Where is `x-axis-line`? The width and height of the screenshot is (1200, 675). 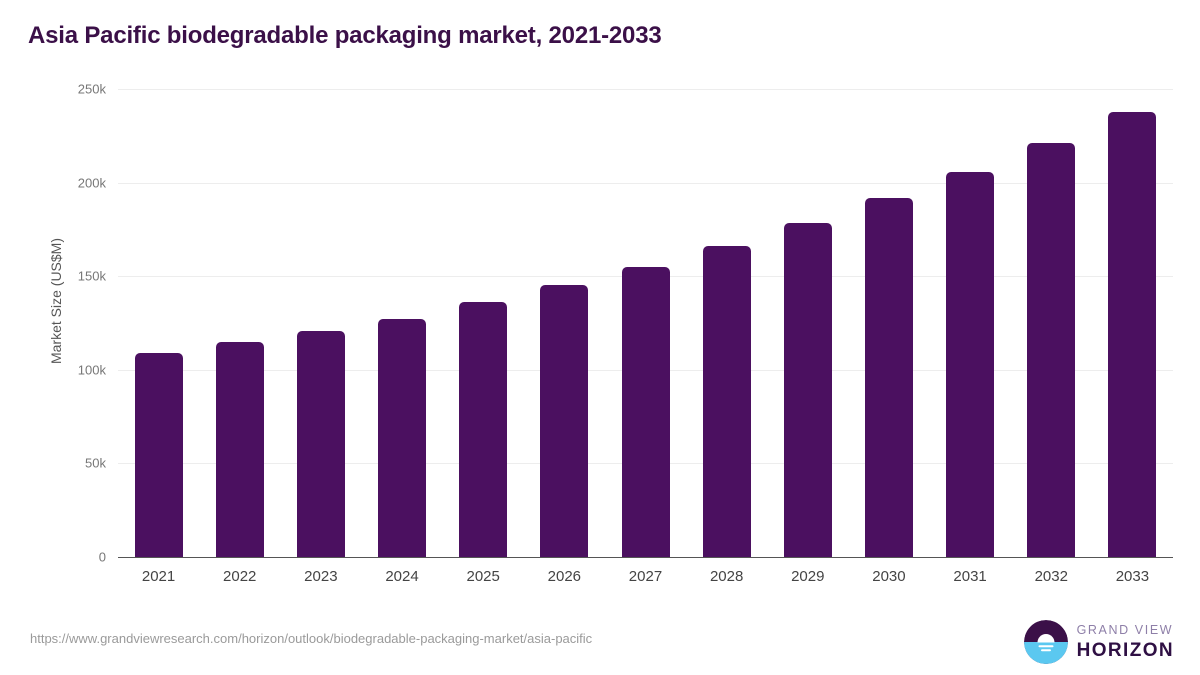 x-axis-line is located at coordinates (645, 557).